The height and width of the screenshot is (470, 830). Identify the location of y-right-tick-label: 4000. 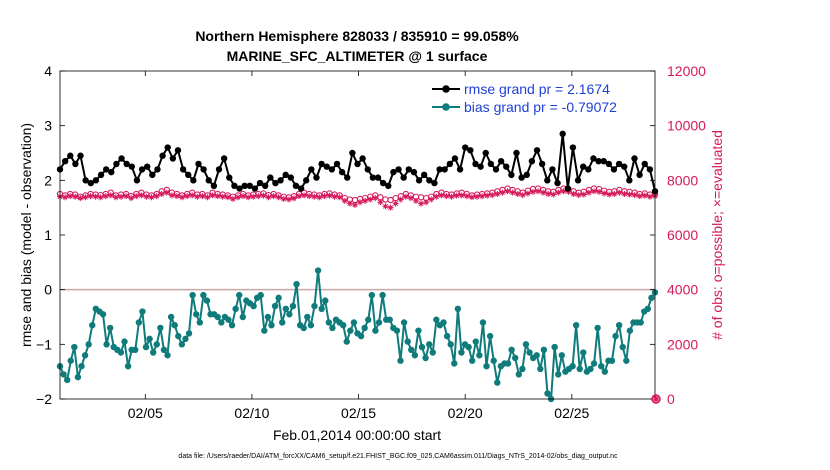
(682, 290).